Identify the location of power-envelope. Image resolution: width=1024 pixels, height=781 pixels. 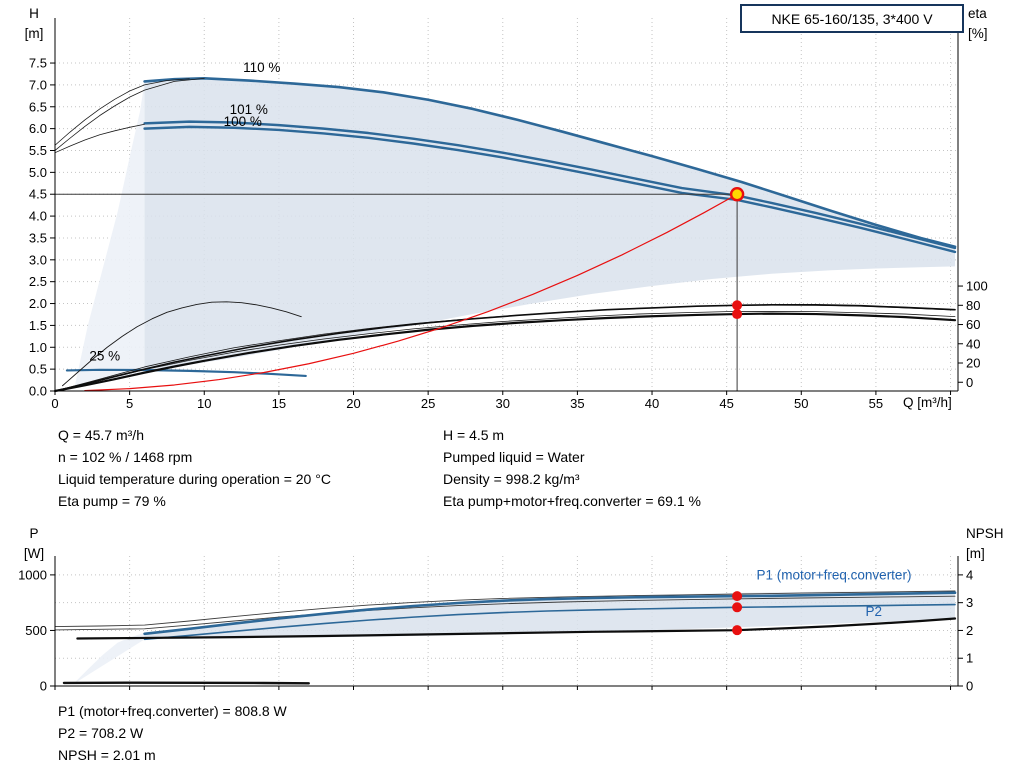
(550, 615).